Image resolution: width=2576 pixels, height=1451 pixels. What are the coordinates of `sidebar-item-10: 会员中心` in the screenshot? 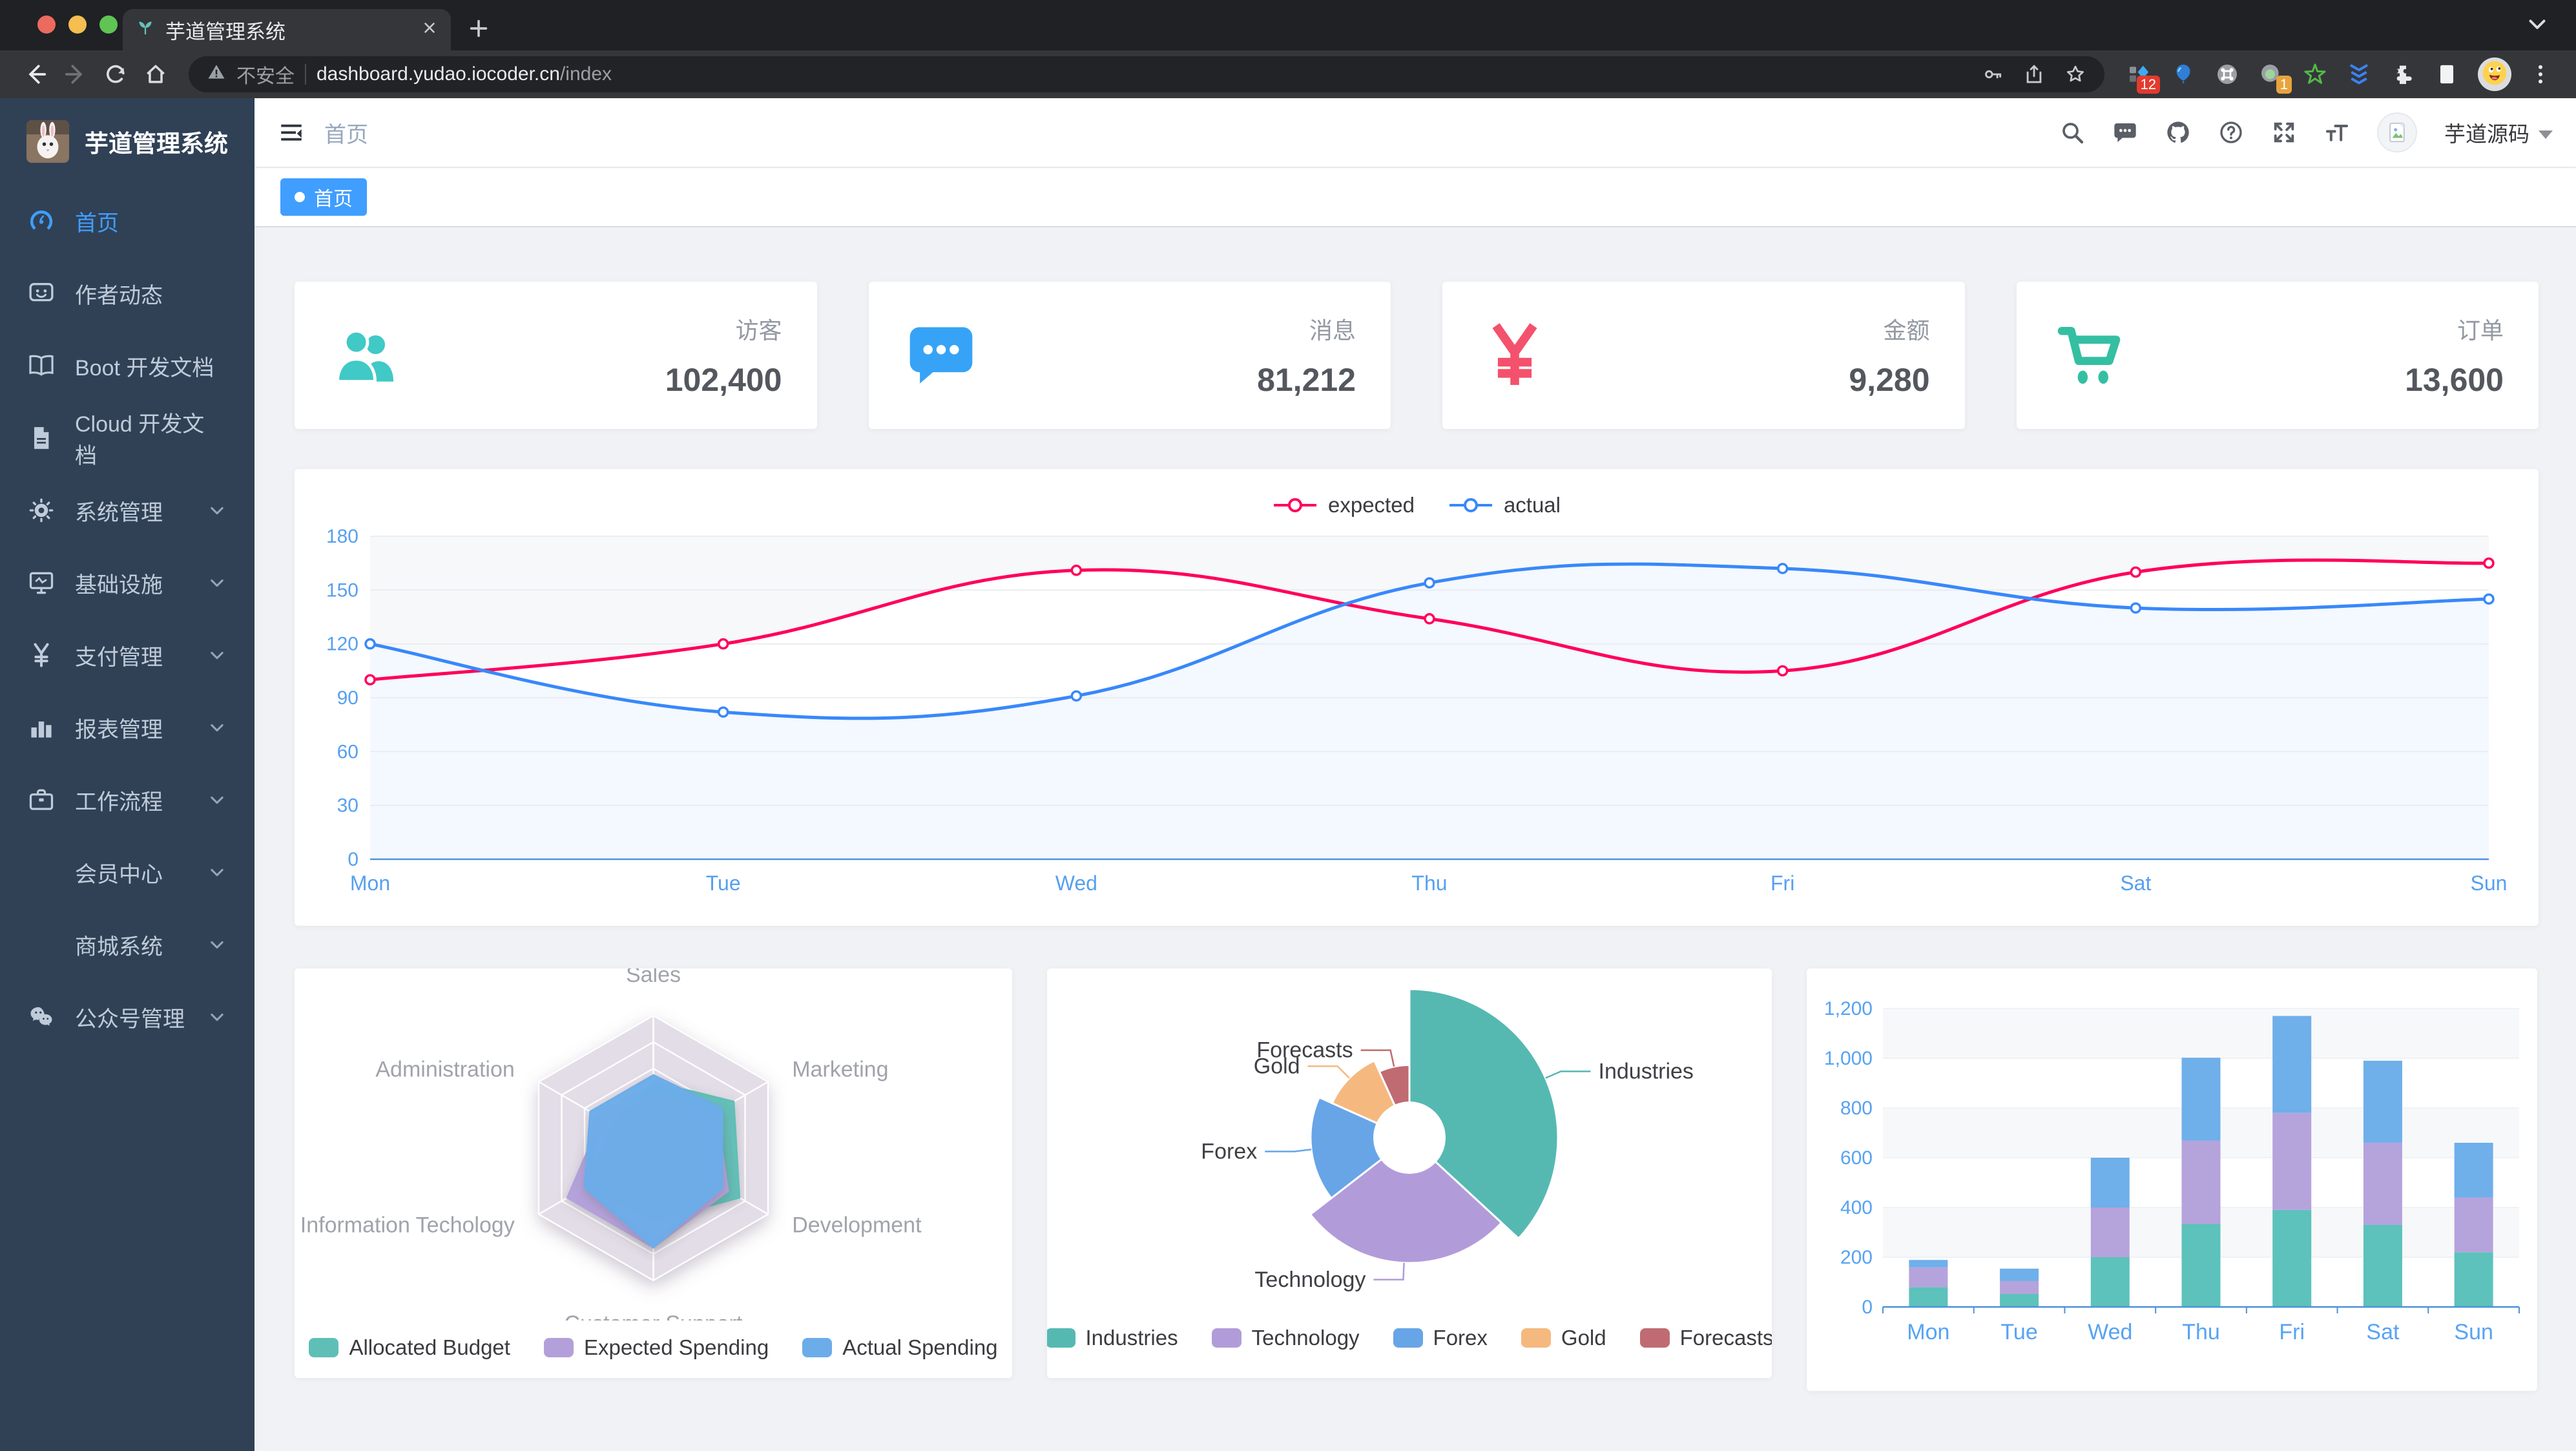 It's located at (127, 872).